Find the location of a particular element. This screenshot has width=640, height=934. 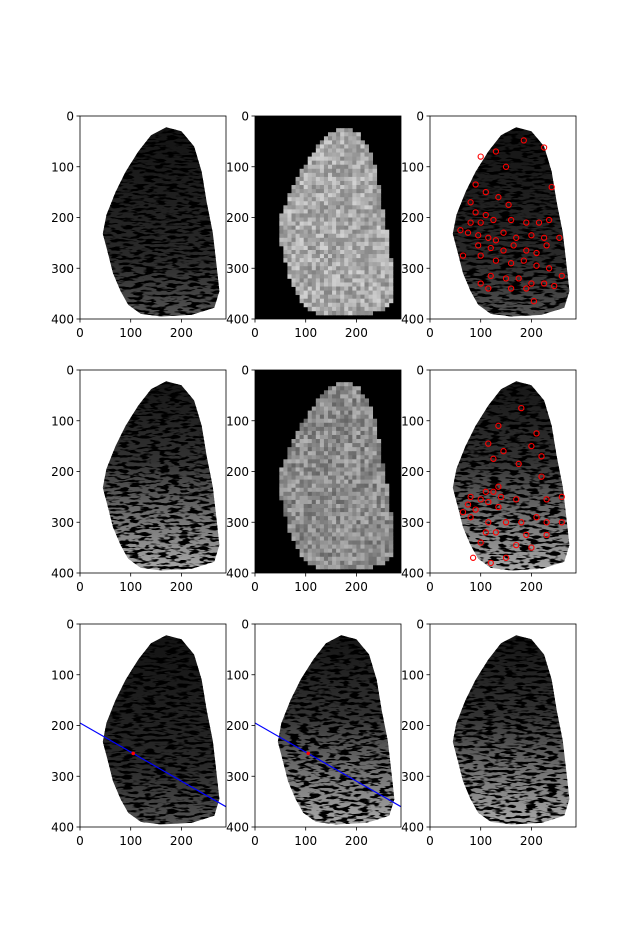

core-point is located at coordinates (133, 753).